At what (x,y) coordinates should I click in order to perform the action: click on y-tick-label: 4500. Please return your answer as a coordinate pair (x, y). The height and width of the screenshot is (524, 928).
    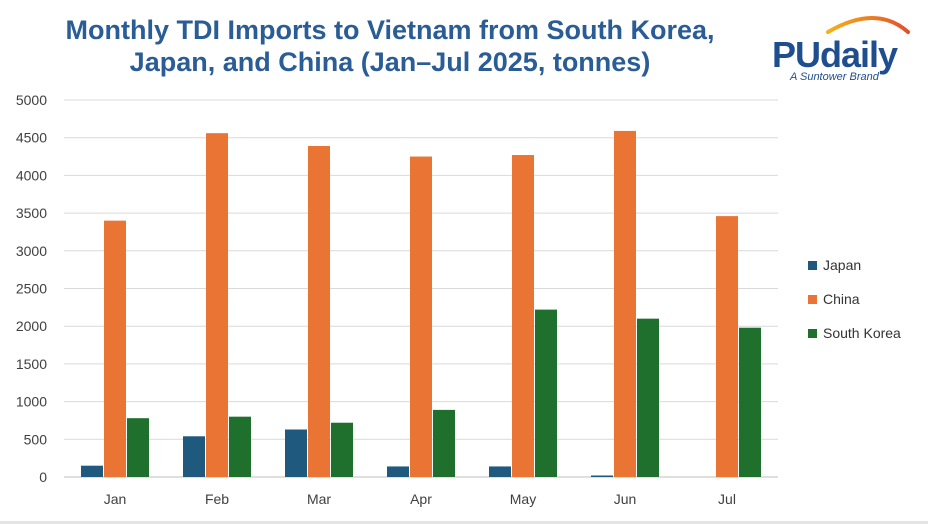
    Looking at the image, I should click on (31, 138).